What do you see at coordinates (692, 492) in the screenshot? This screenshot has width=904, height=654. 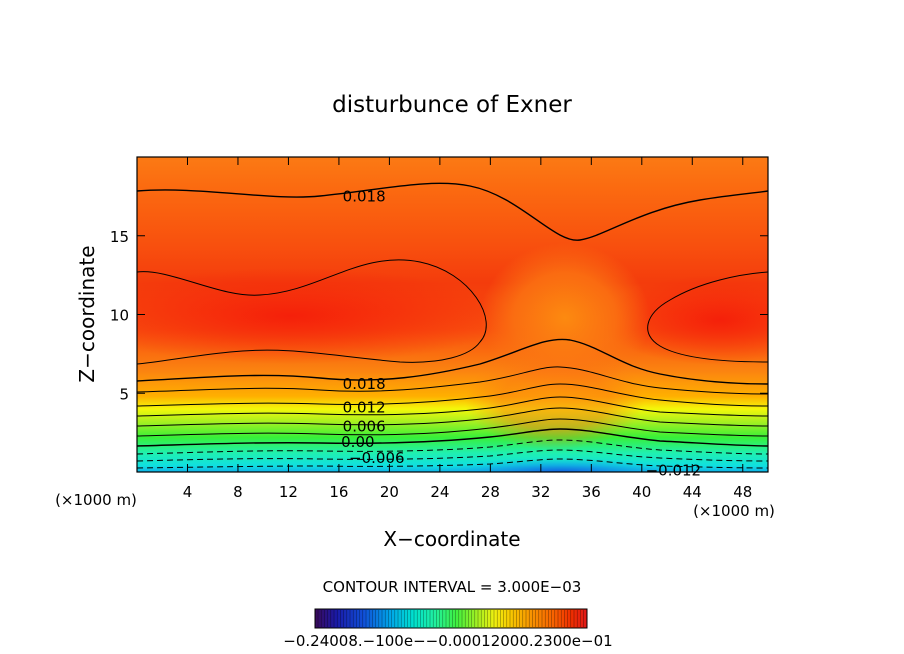 I see `x-tick-label: 44` at bounding box center [692, 492].